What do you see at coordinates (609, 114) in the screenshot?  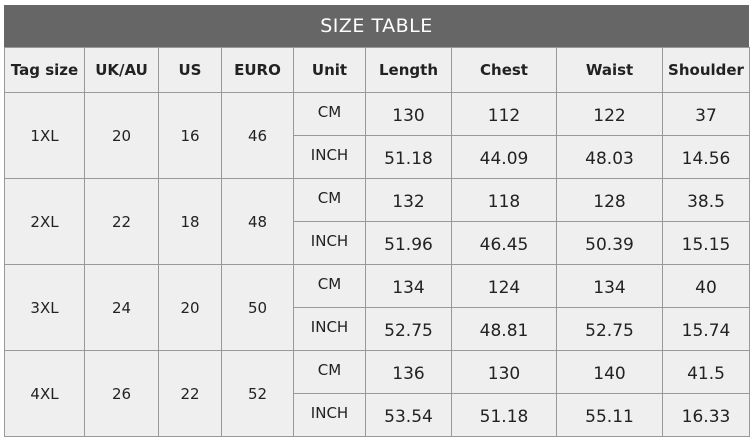 I see `cell-cm-waist: 122` at bounding box center [609, 114].